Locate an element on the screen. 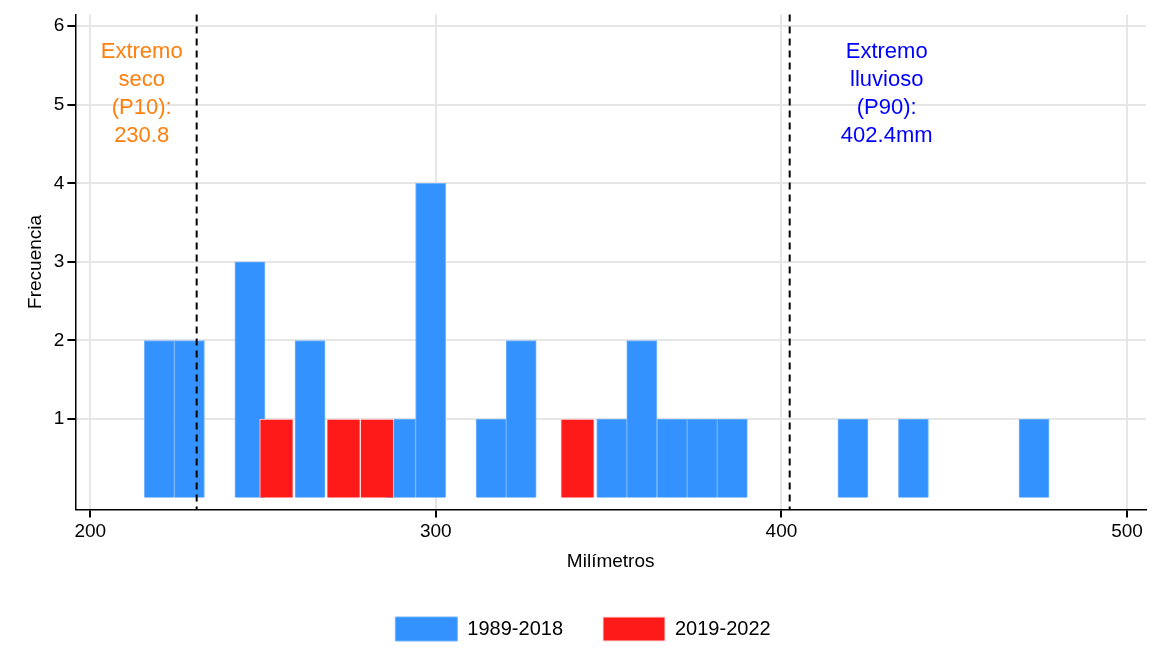 Image resolution: width=1152 pixels, height=655 pixels. ref-line-label: Extremo seco (P10): 230.8 is located at coordinates (141, 93).